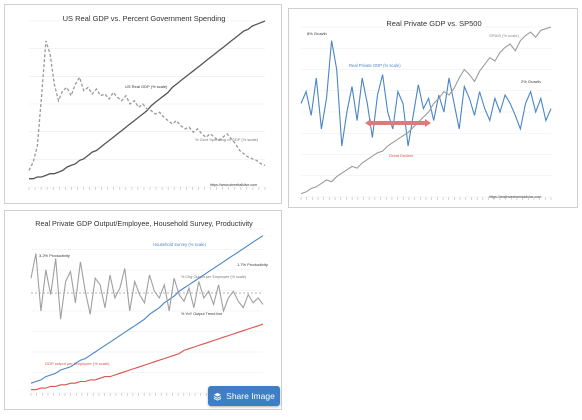 This screenshot has height=420, width=582. Describe the element at coordinates (433, 23) in the screenshot. I see `chart-title: Real Private GDP vs. SP500` at that location.